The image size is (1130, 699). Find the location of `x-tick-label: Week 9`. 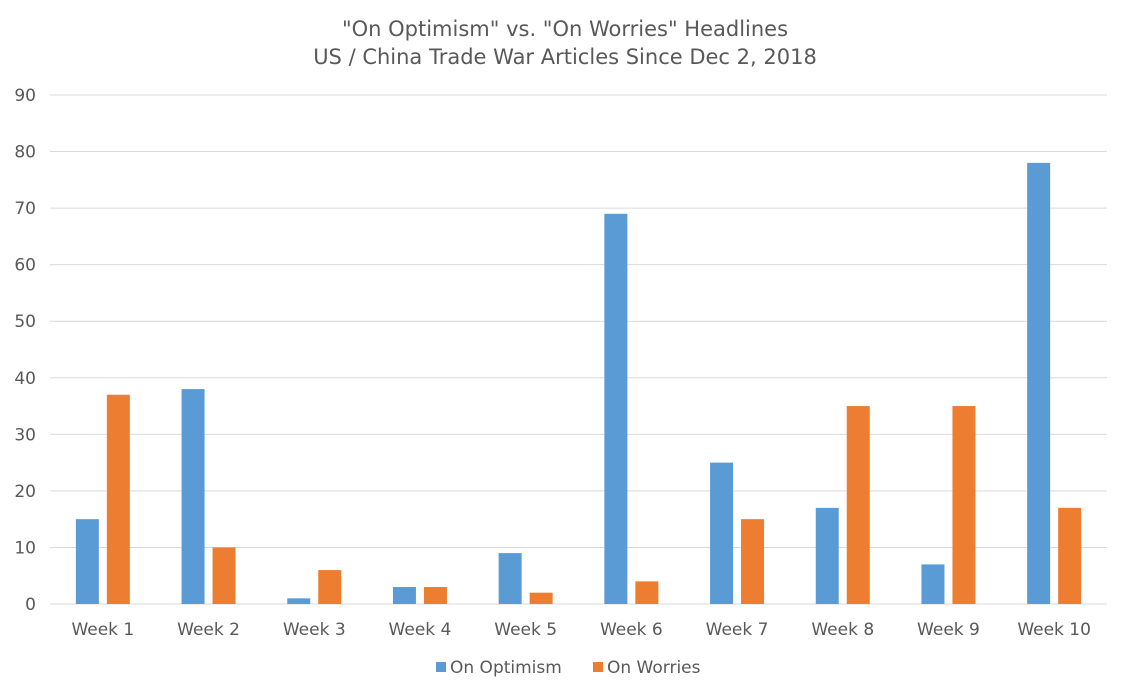

x-tick-label: Week 9 is located at coordinates (948, 630).